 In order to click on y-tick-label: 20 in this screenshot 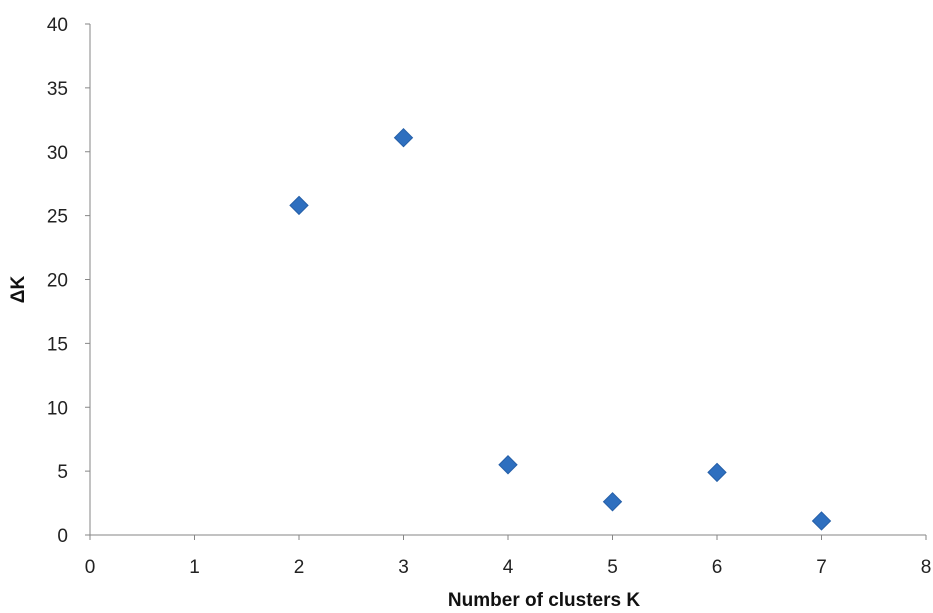, I will do `click(57, 281)`.